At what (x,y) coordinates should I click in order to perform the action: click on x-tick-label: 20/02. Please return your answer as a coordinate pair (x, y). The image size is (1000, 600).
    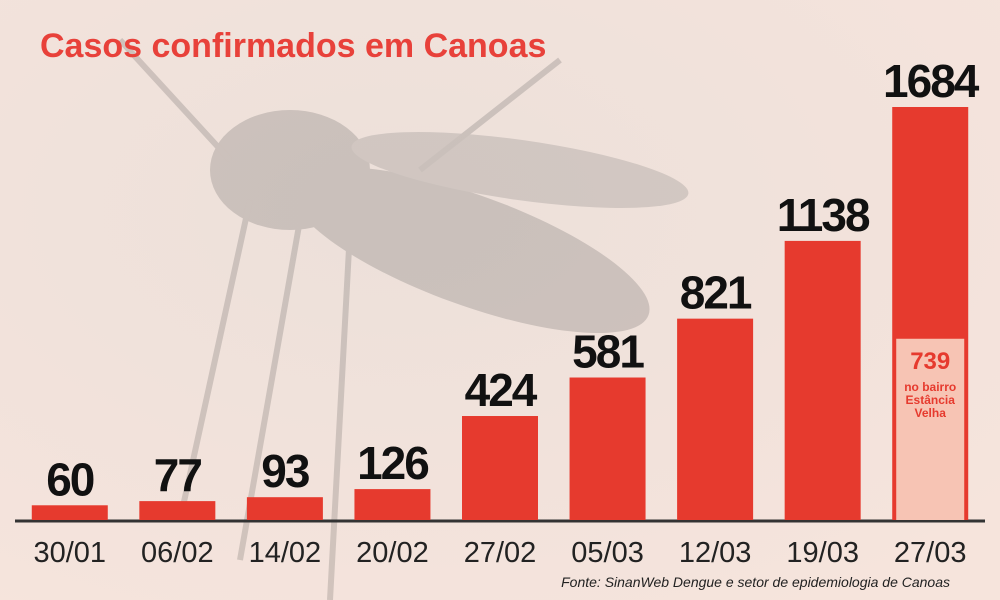
    Looking at the image, I should click on (392, 553).